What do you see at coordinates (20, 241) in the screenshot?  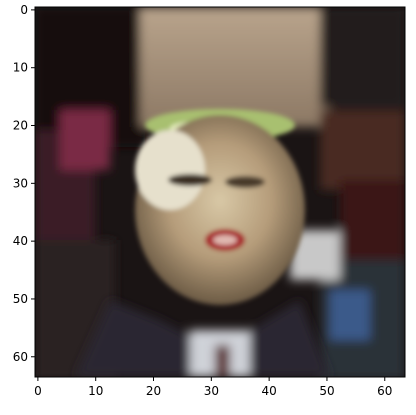 I see `y-tick-label: 40` at bounding box center [20, 241].